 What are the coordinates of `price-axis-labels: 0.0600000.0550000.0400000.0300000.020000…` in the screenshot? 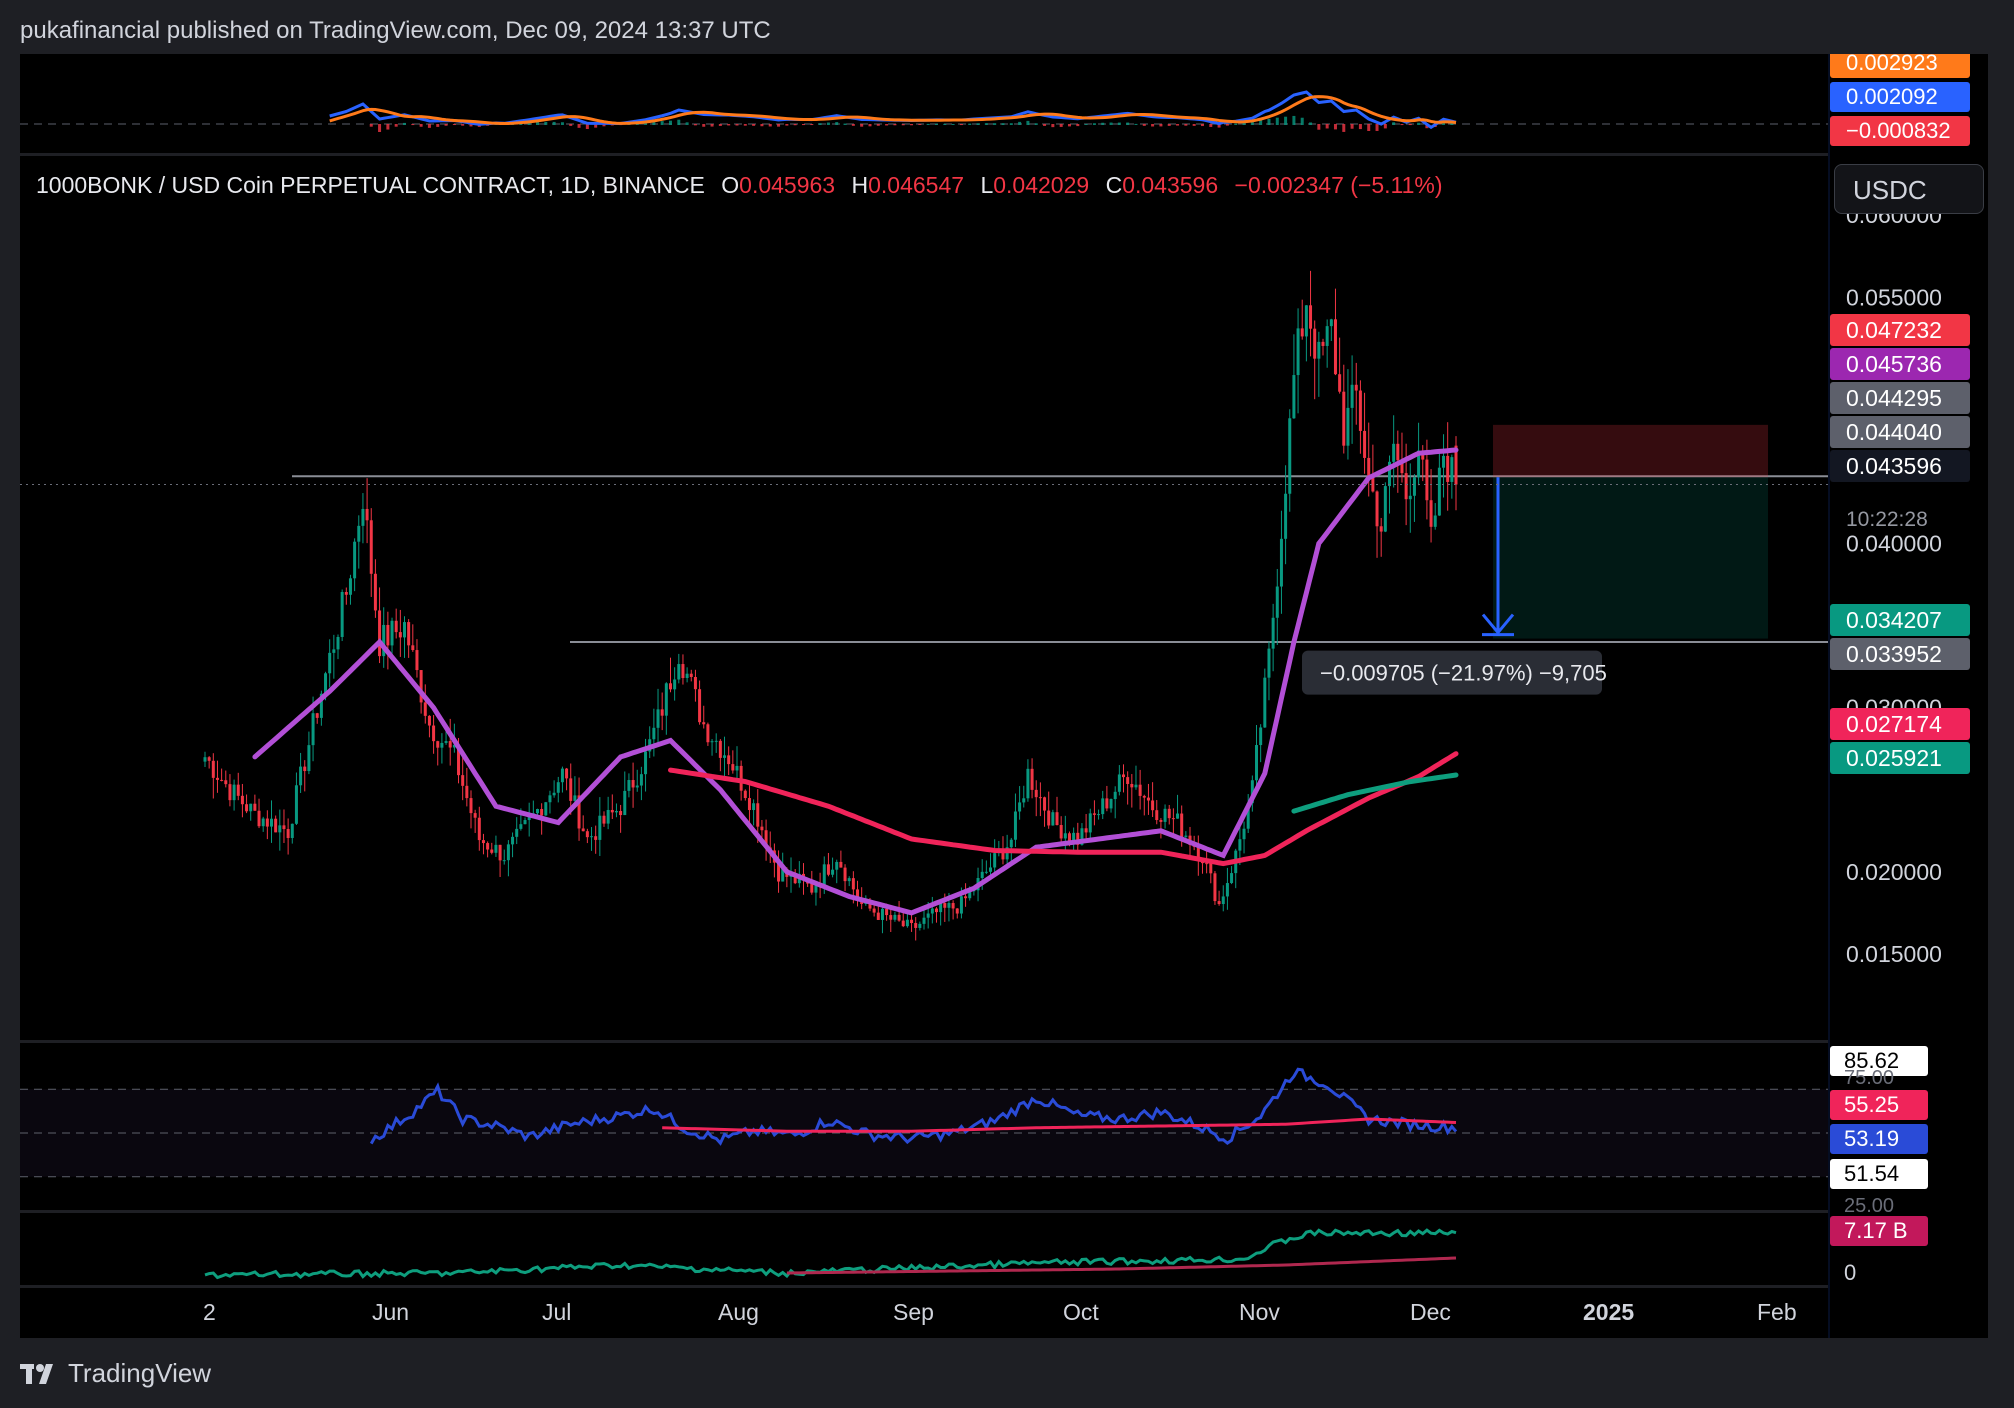 It's located at (1900, 666).